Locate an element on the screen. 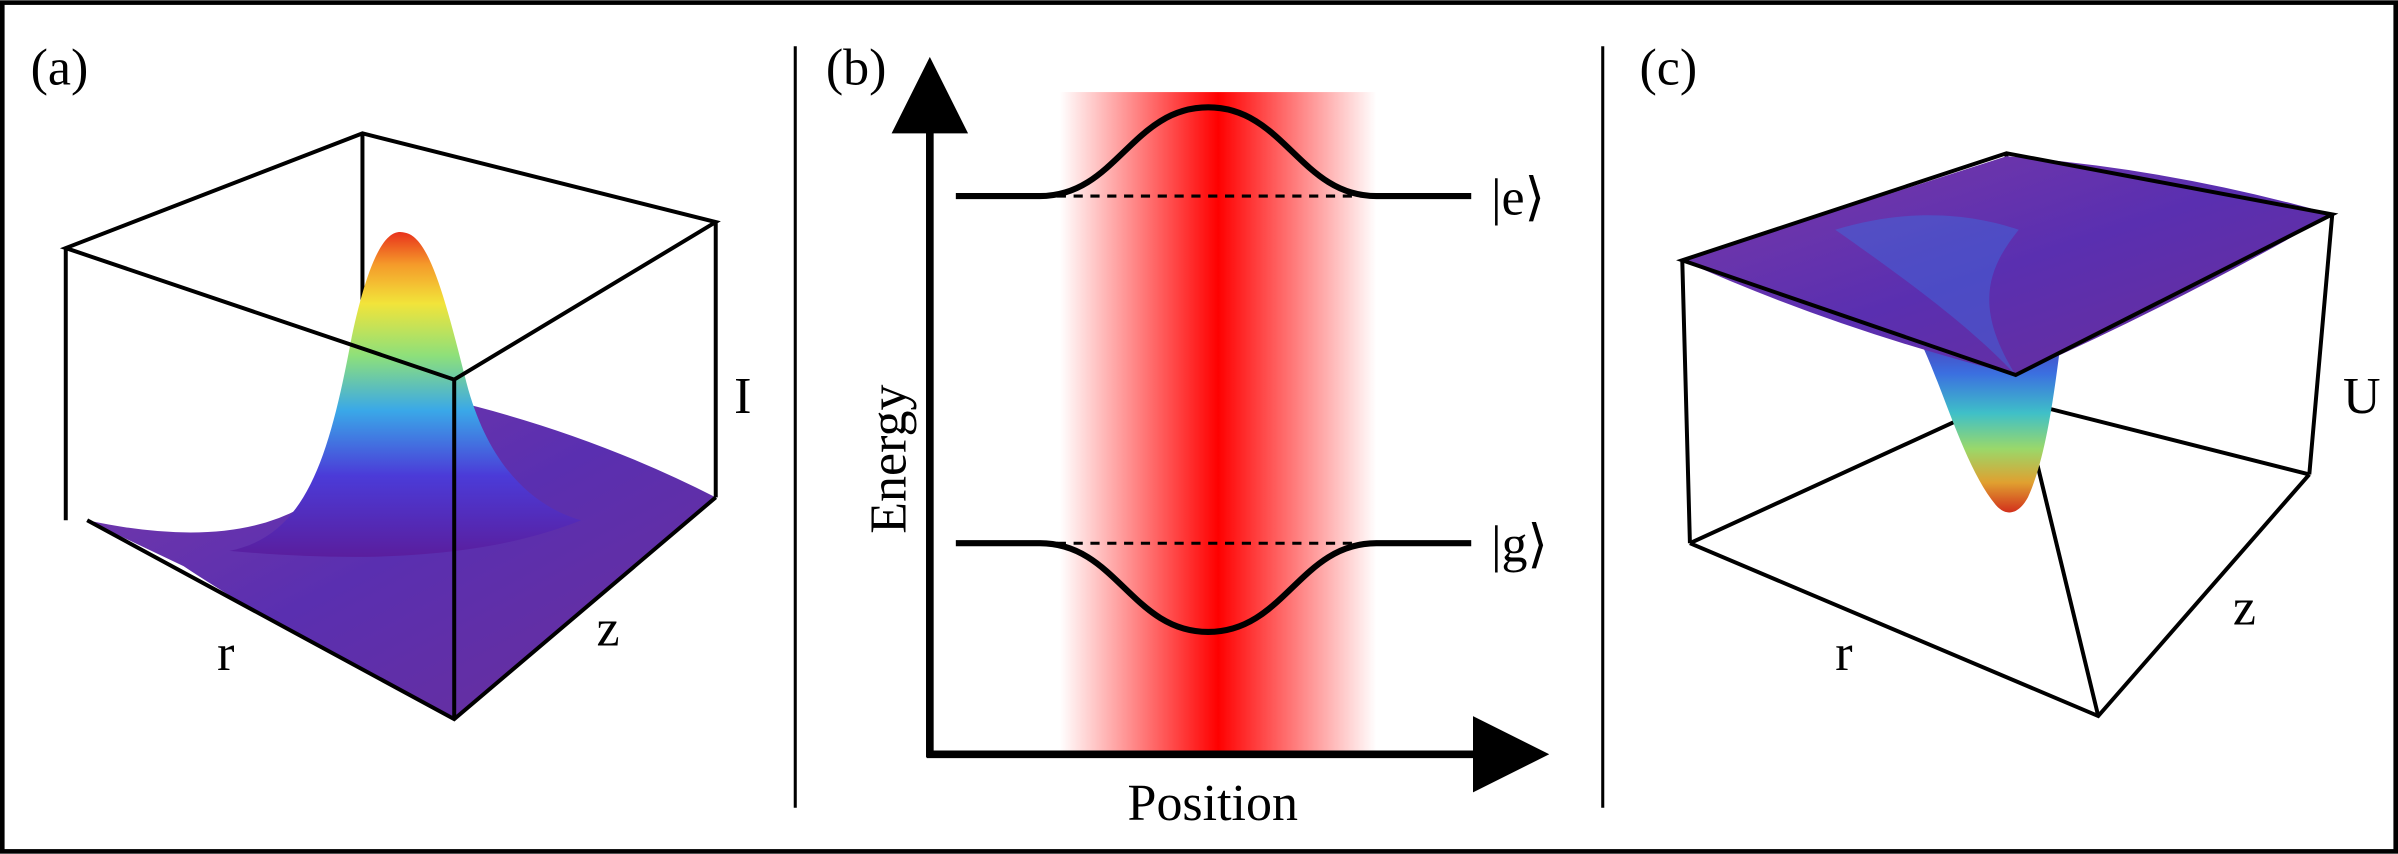  panel-label: (a) is located at coordinates (60, 67).